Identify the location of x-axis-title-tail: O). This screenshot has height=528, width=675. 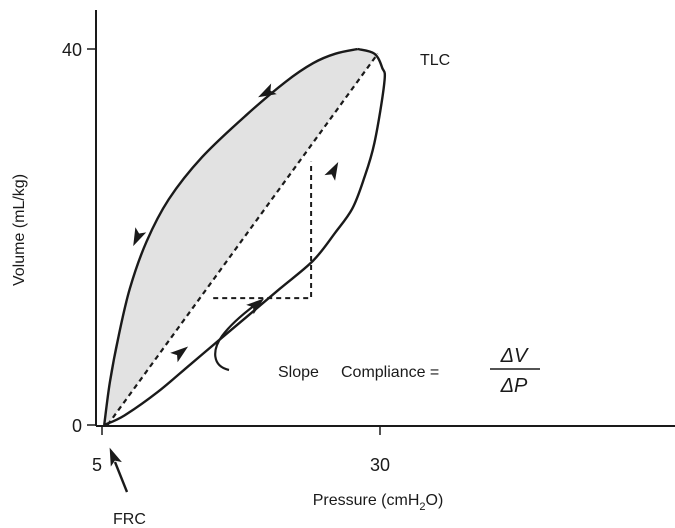
(435, 500).